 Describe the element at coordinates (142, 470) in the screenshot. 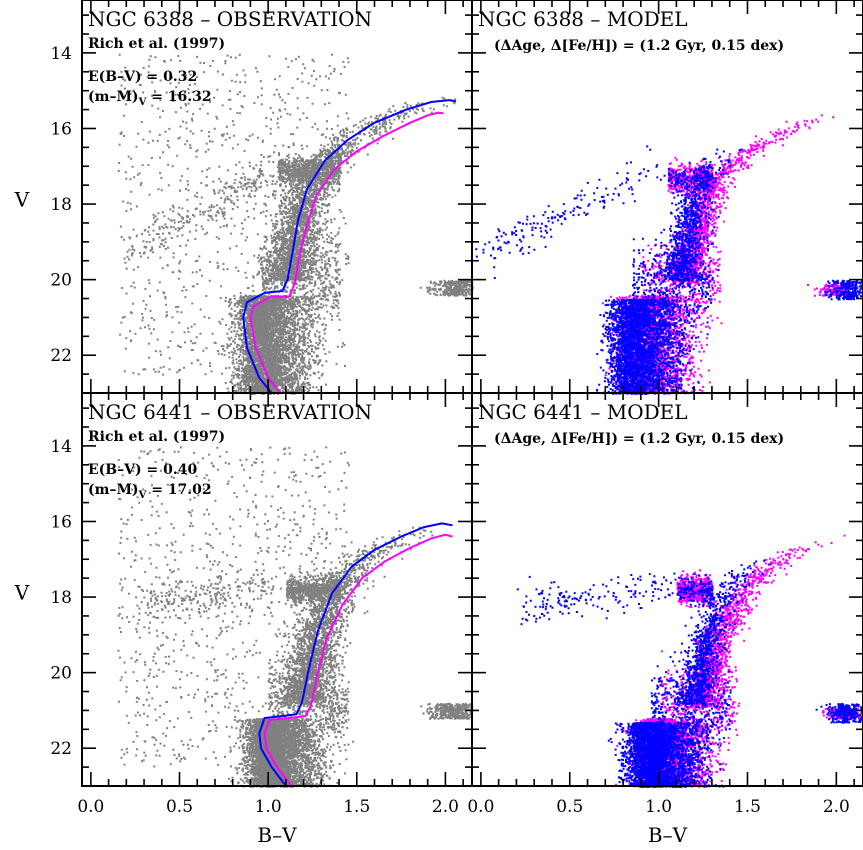

I see `reddening-annotation: E(B–V) = 0.40` at that location.